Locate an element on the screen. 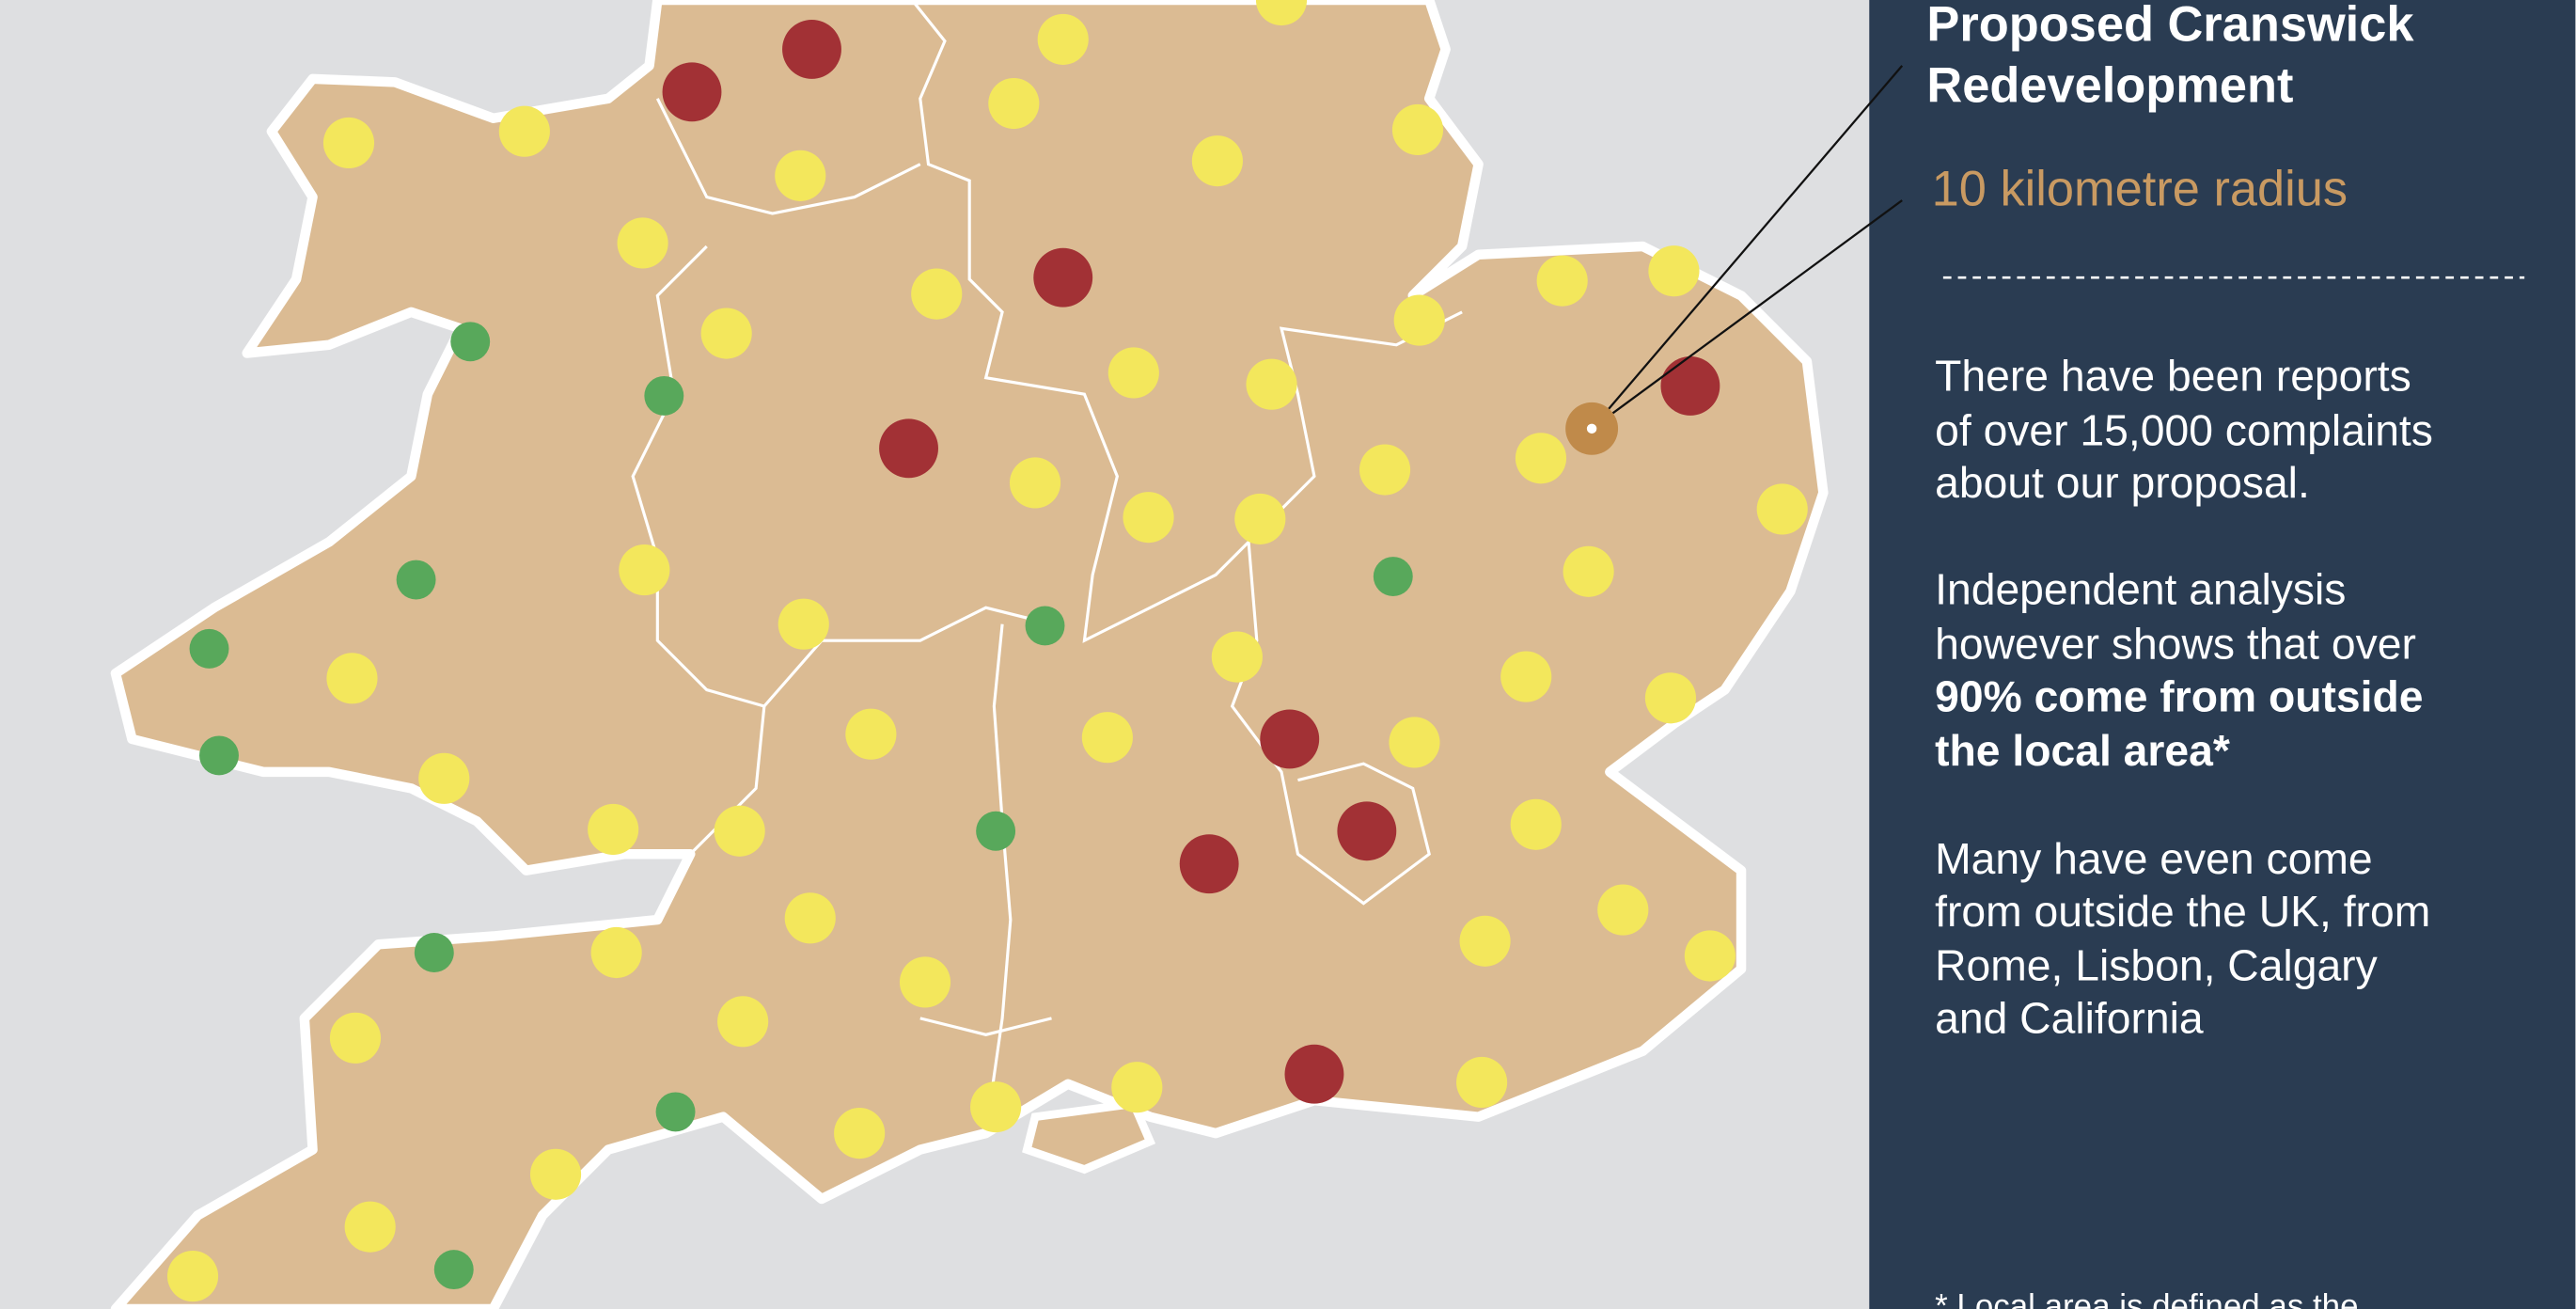 This screenshot has height=1309, width=2576. panel-title: Redevelopment is located at coordinates (2109, 85).